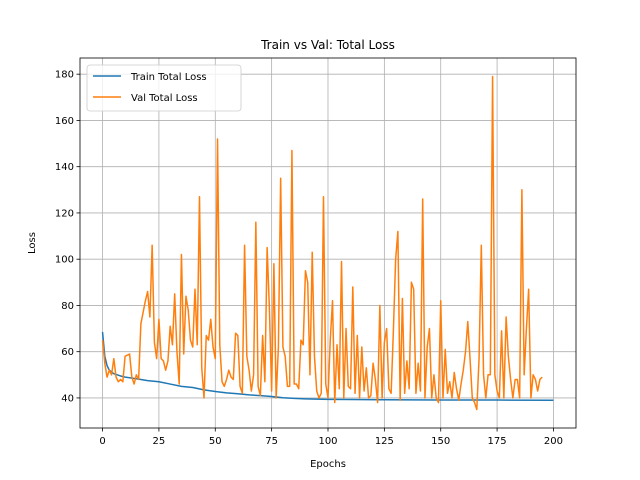 The width and height of the screenshot is (640, 480). Describe the element at coordinates (67, 237) in the screenshot. I see `y-axis: 40 60 80 100 120 140 160 180` at that location.